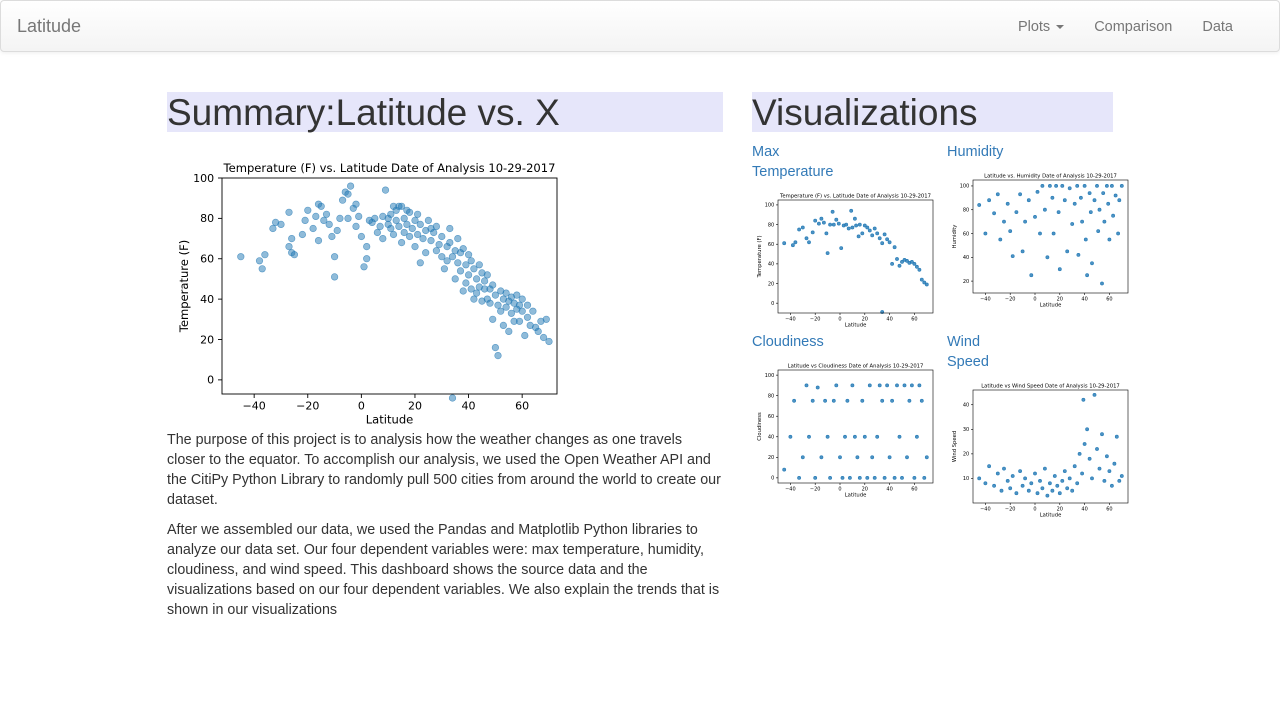 This screenshot has width=1280, height=704. Describe the element at coordinates (1060, 509) in the screenshot. I see `x-tick-label: 20` at that location.